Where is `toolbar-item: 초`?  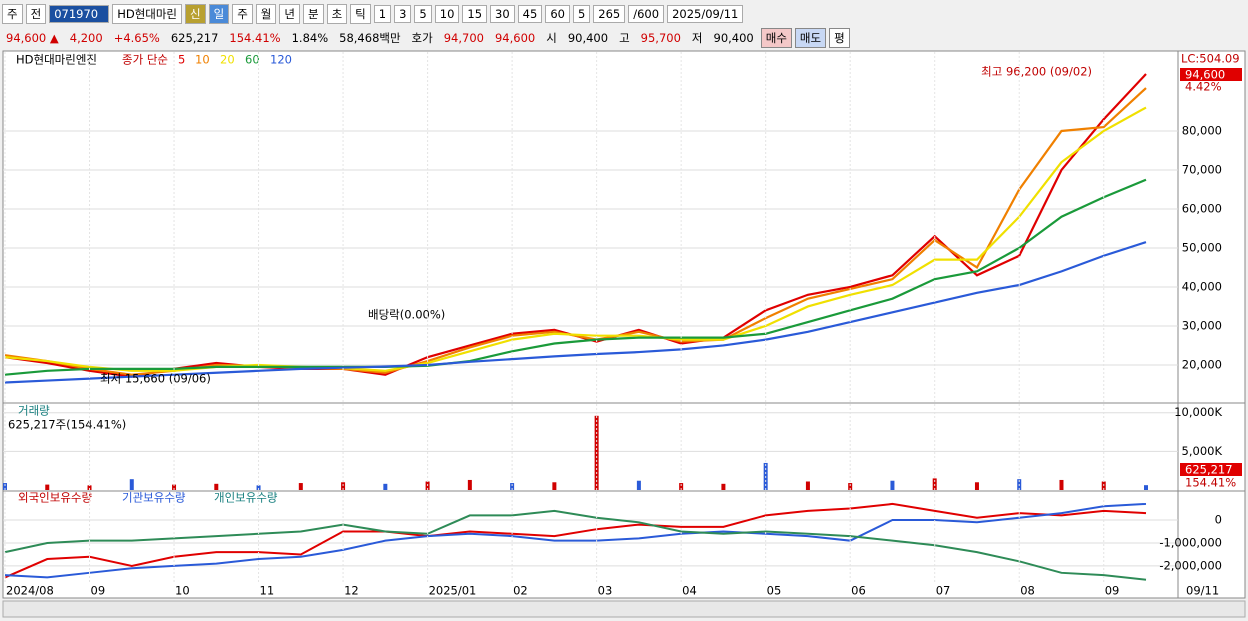
toolbar-item: 초 is located at coordinates (337, 13).